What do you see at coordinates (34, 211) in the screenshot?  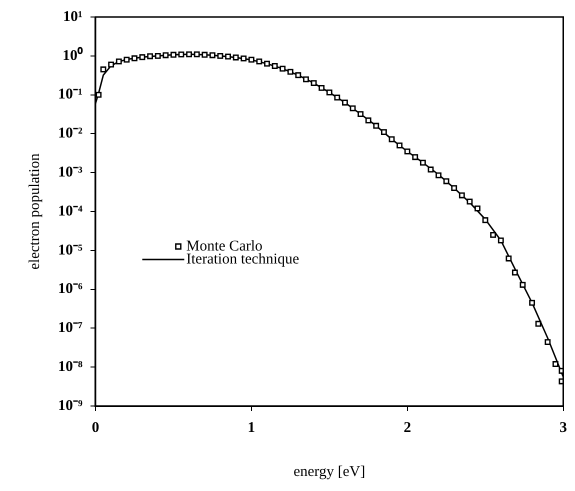 I see `y-axis-title: electron population` at bounding box center [34, 211].